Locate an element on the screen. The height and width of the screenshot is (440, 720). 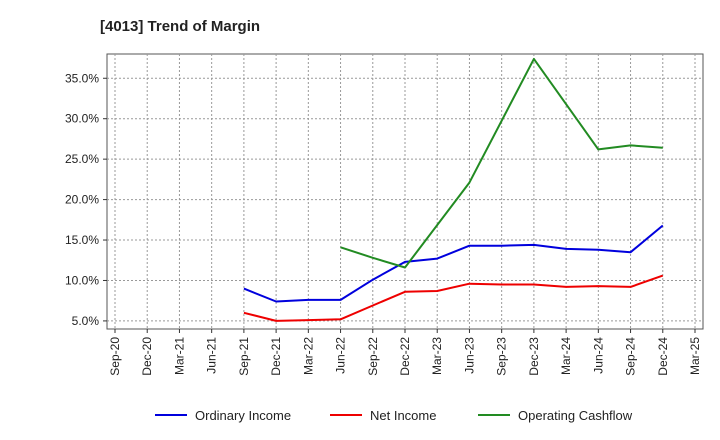
x-tick-label: Mar-21 is located at coordinates (179, 356).